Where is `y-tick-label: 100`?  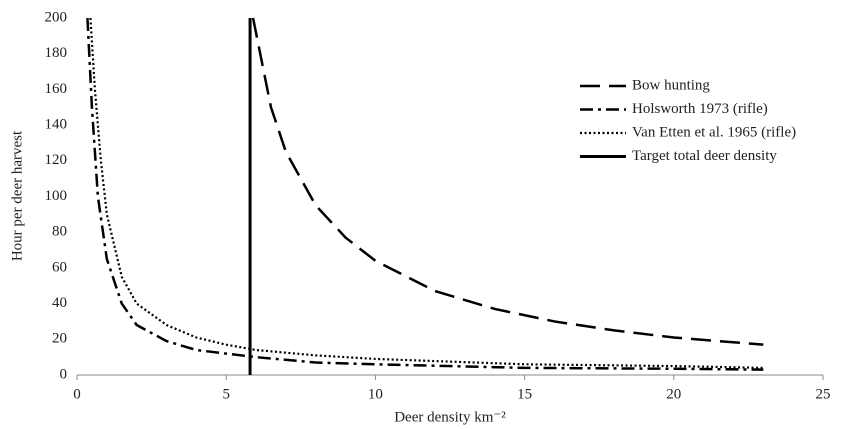 y-tick-label: 100 is located at coordinates (56, 196).